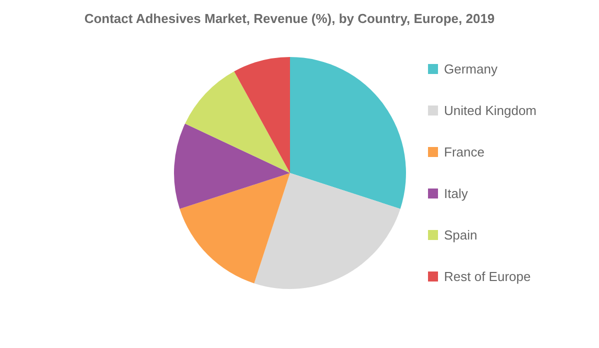  I want to click on legend-label: United Kingdom, so click(490, 110).